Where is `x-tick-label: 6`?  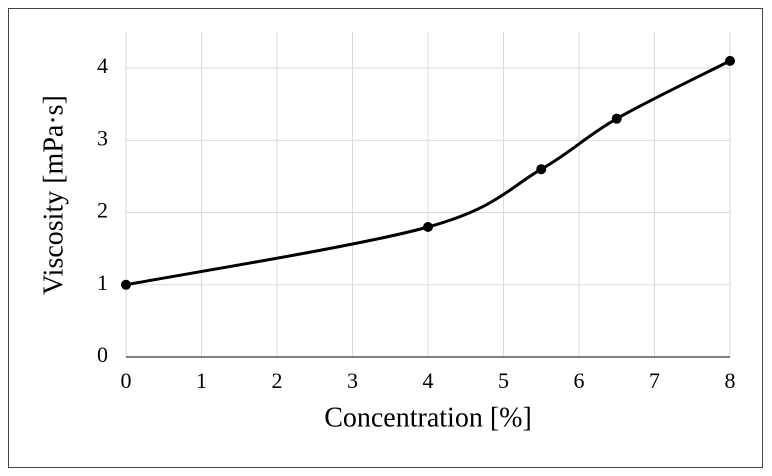 x-tick-label: 6 is located at coordinates (579, 380).